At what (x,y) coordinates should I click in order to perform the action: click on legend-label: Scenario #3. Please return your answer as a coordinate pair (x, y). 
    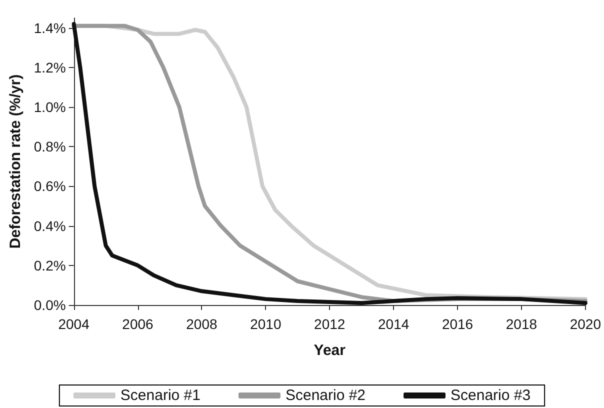
    Looking at the image, I should click on (490, 395).